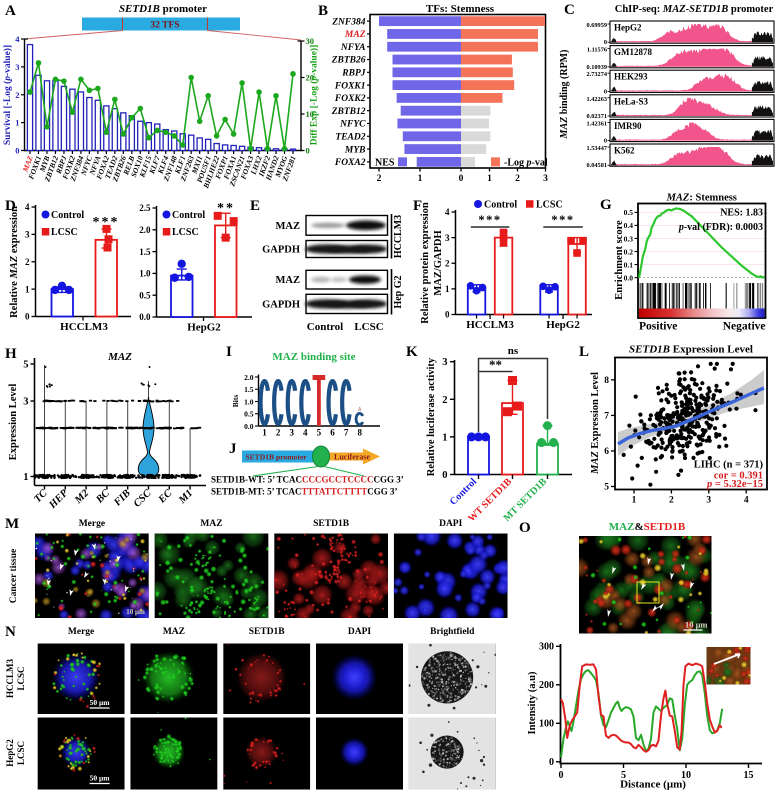 This screenshot has height=793, width=775. I want to click on svg-text: MAZ, so click(288, 280).